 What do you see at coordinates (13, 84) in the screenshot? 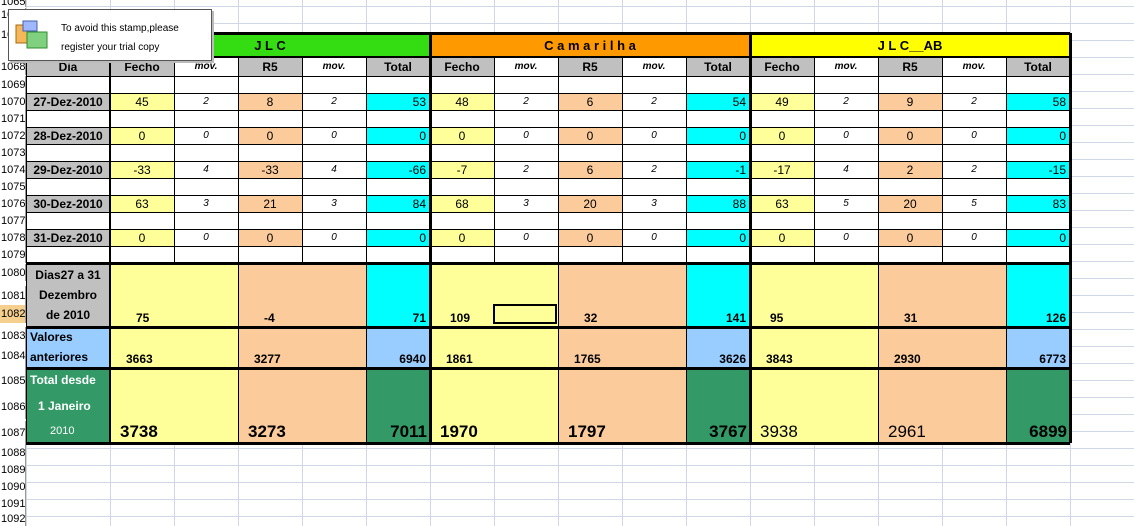
I see `row-header: 1069` at bounding box center [13, 84].